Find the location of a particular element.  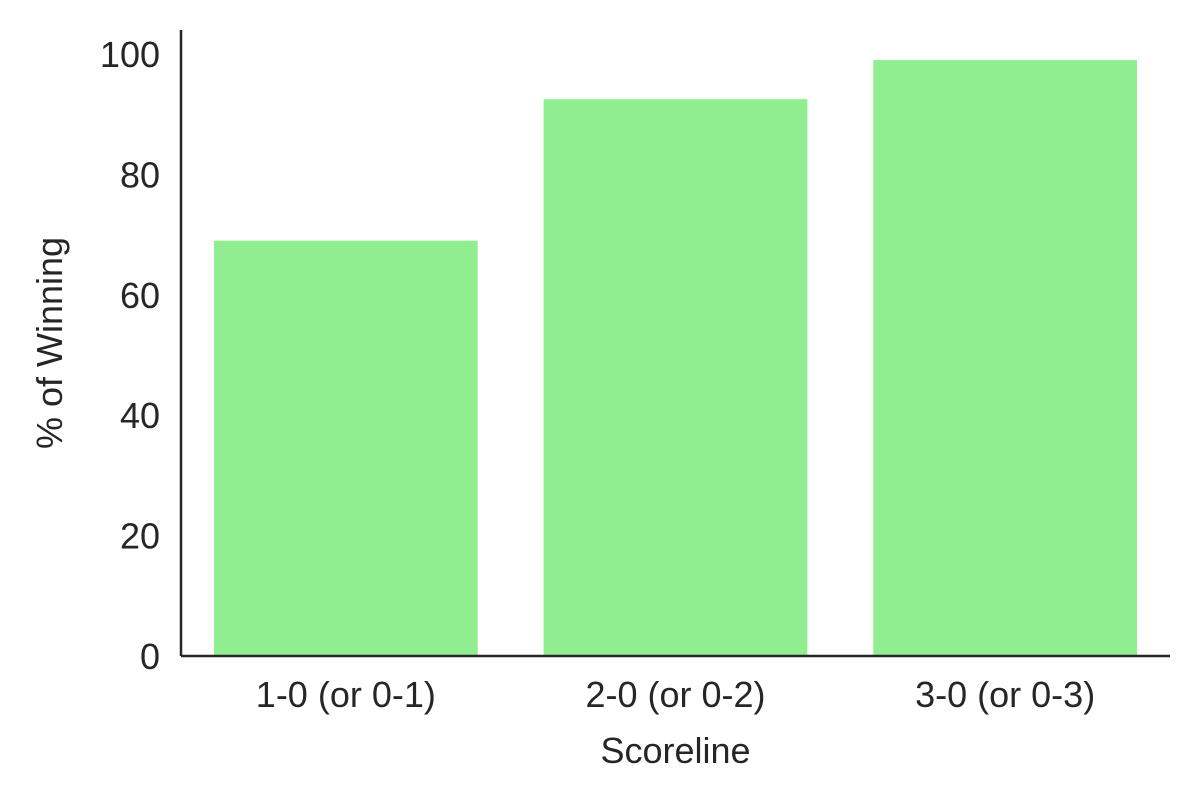

y-tick-label: 0 is located at coordinates (150, 656).